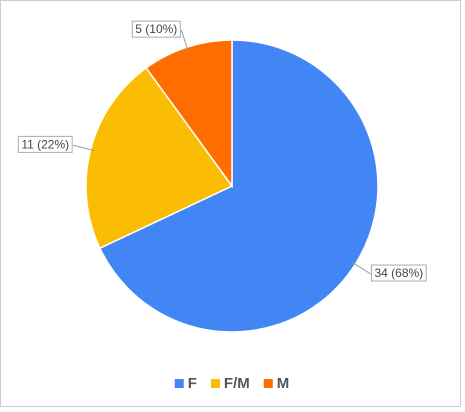  I want to click on data-label: 11 (22%), so click(45, 144).